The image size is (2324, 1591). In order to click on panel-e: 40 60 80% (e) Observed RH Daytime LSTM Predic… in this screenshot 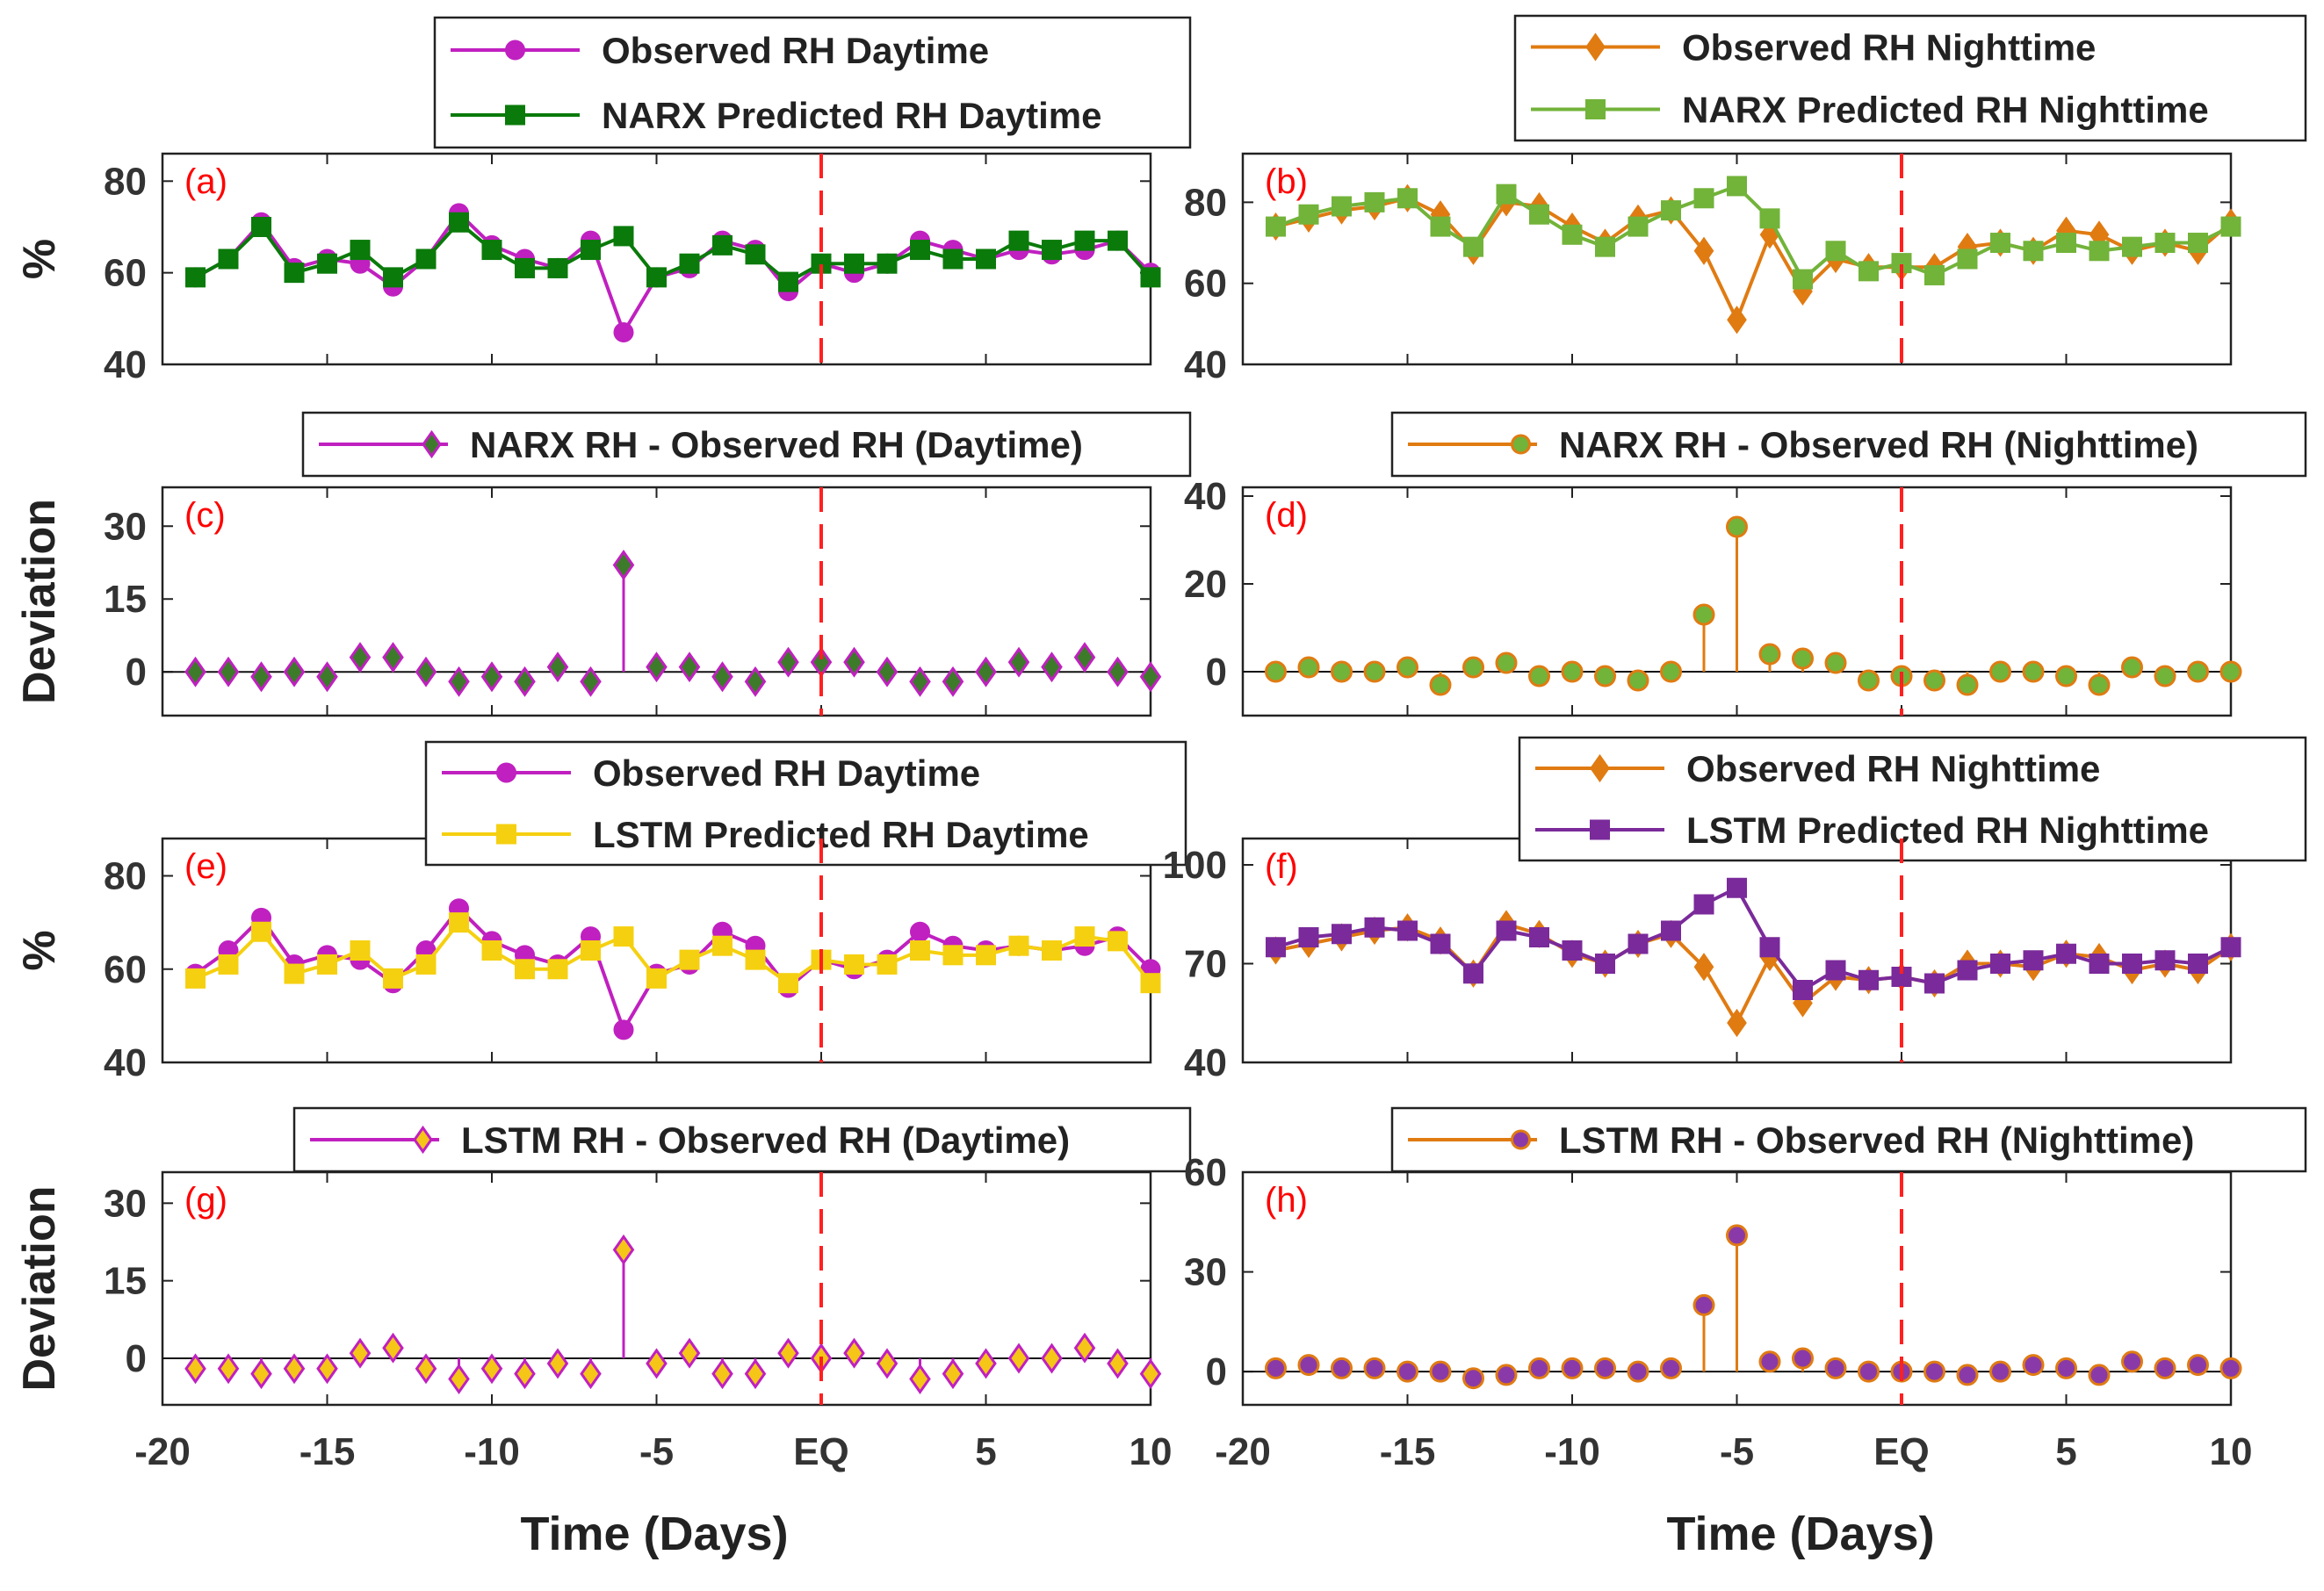, I will do `click(600, 912)`.